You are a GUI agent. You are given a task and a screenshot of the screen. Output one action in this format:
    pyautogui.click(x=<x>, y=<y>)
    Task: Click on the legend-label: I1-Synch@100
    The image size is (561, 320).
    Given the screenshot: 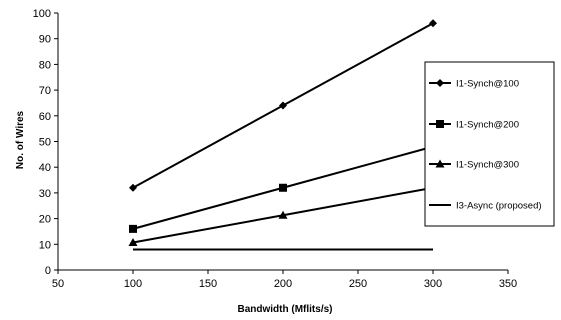 What is the action you would take?
    pyautogui.click(x=487, y=84)
    